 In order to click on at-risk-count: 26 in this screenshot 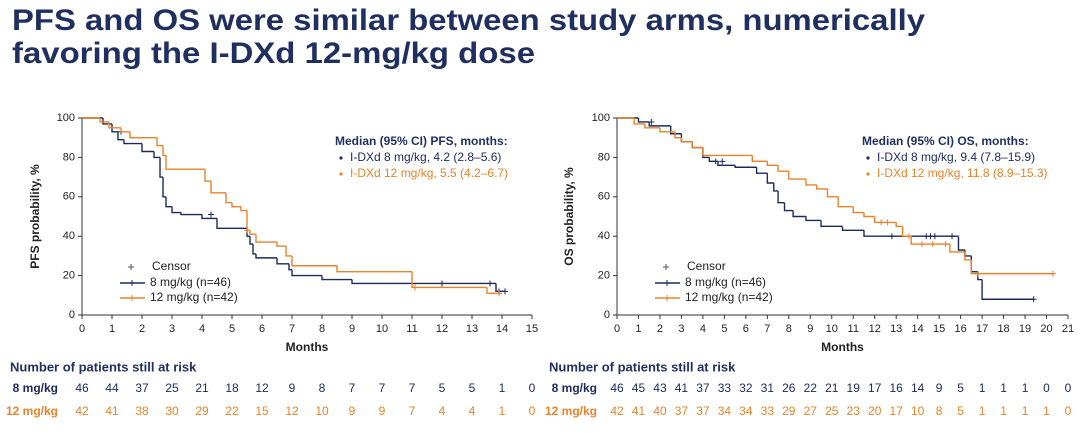, I will do `click(789, 388)`.